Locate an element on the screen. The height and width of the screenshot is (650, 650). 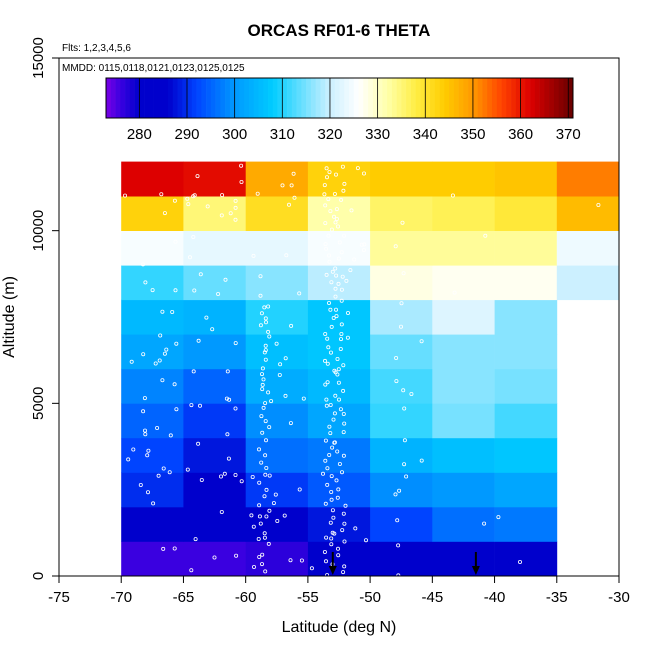
x-tick-label: -45 is located at coordinates (432, 597).